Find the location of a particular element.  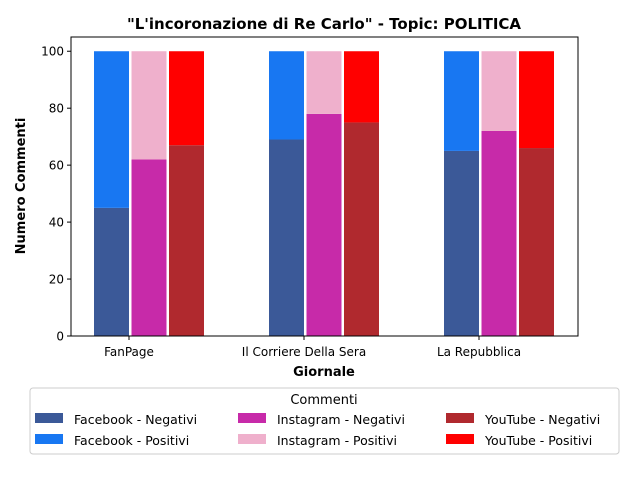

y-tick-label-5: 100 is located at coordinates (52, 52).